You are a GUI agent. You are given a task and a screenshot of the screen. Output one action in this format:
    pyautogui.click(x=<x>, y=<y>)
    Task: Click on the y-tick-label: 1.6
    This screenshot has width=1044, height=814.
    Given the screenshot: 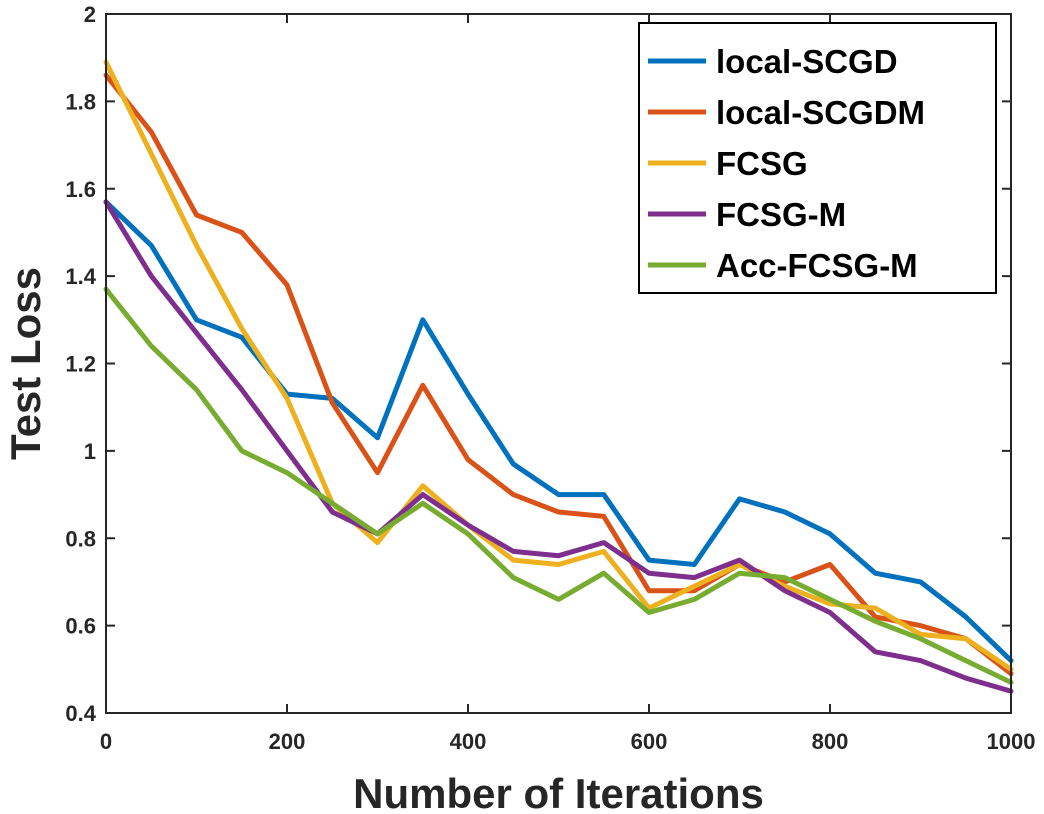 What is the action you would take?
    pyautogui.click(x=80, y=189)
    